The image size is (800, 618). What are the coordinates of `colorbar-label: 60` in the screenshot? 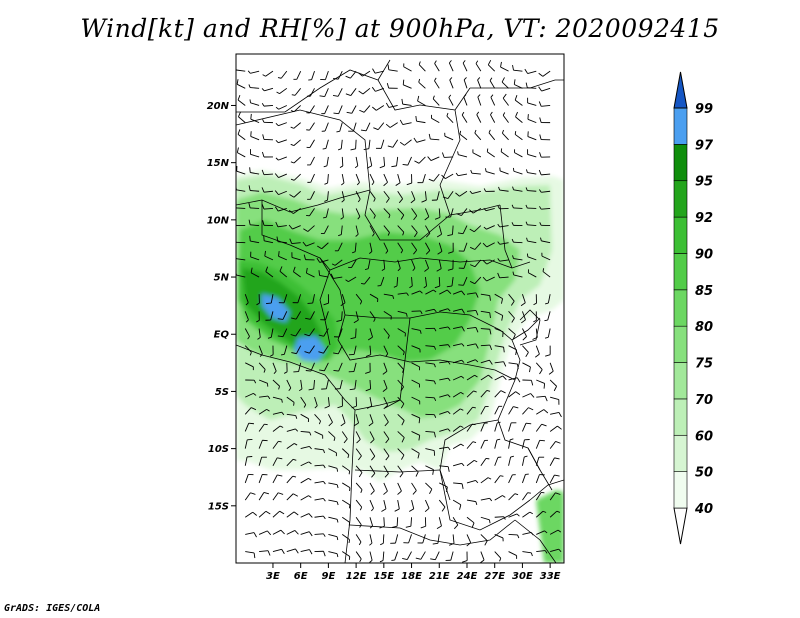 It's located at (704, 436).